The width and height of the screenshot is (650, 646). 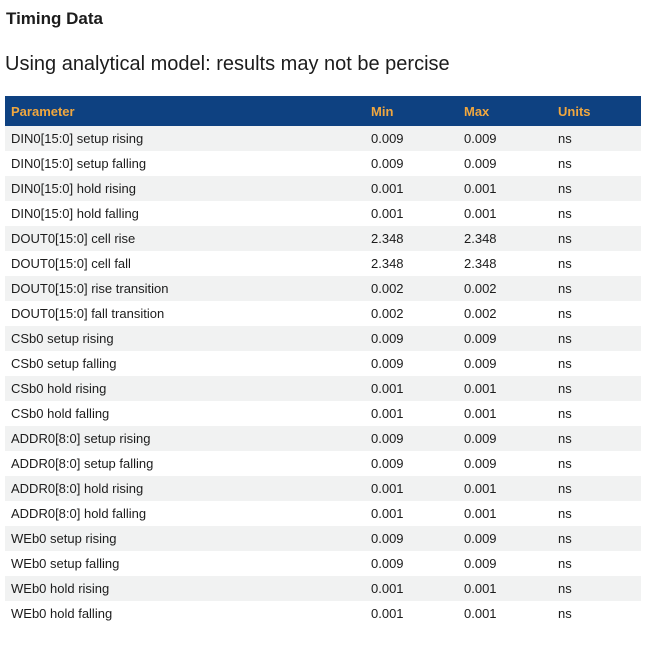 What do you see at coordinates (323, 488) in the screenshot?
I see `table-row: ADDR0[8:0] hold rising 0.001 0.001 ns` at bounding box center [323, 488].